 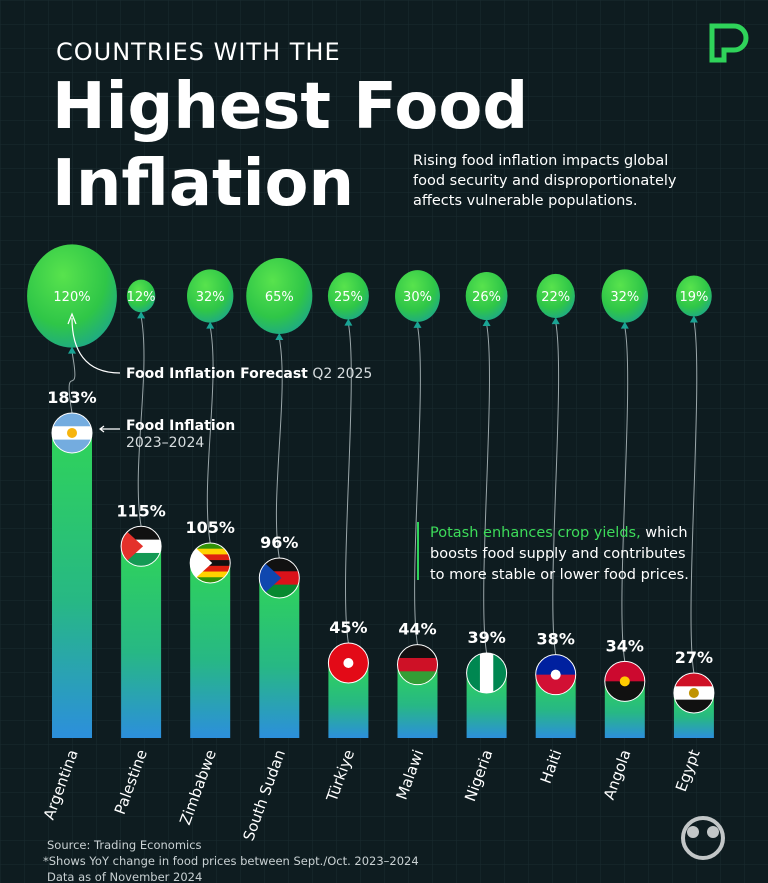 I want to click on value-label: 96%, so click(x=279, y=542).